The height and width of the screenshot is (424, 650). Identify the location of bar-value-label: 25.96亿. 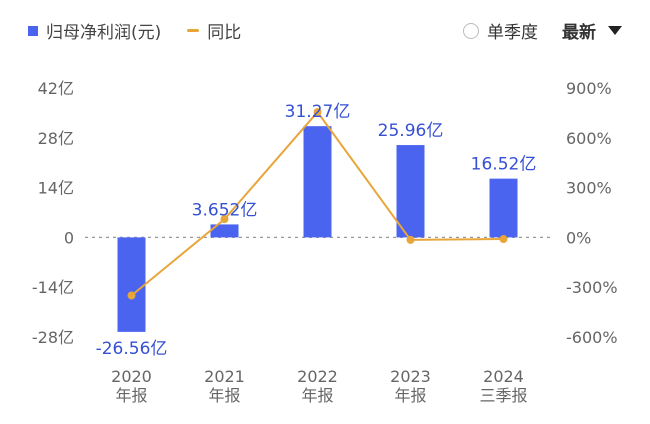
(411, 131).